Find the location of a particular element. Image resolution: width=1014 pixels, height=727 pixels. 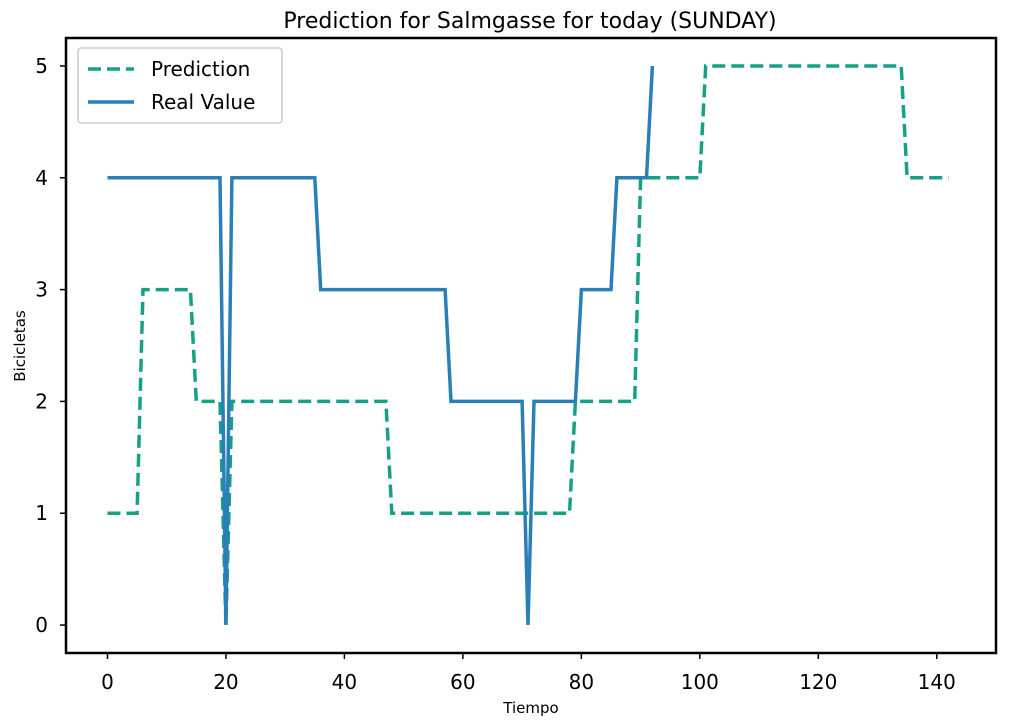

legend-prediction-label: Prediction is located at coordinates (200, 69).